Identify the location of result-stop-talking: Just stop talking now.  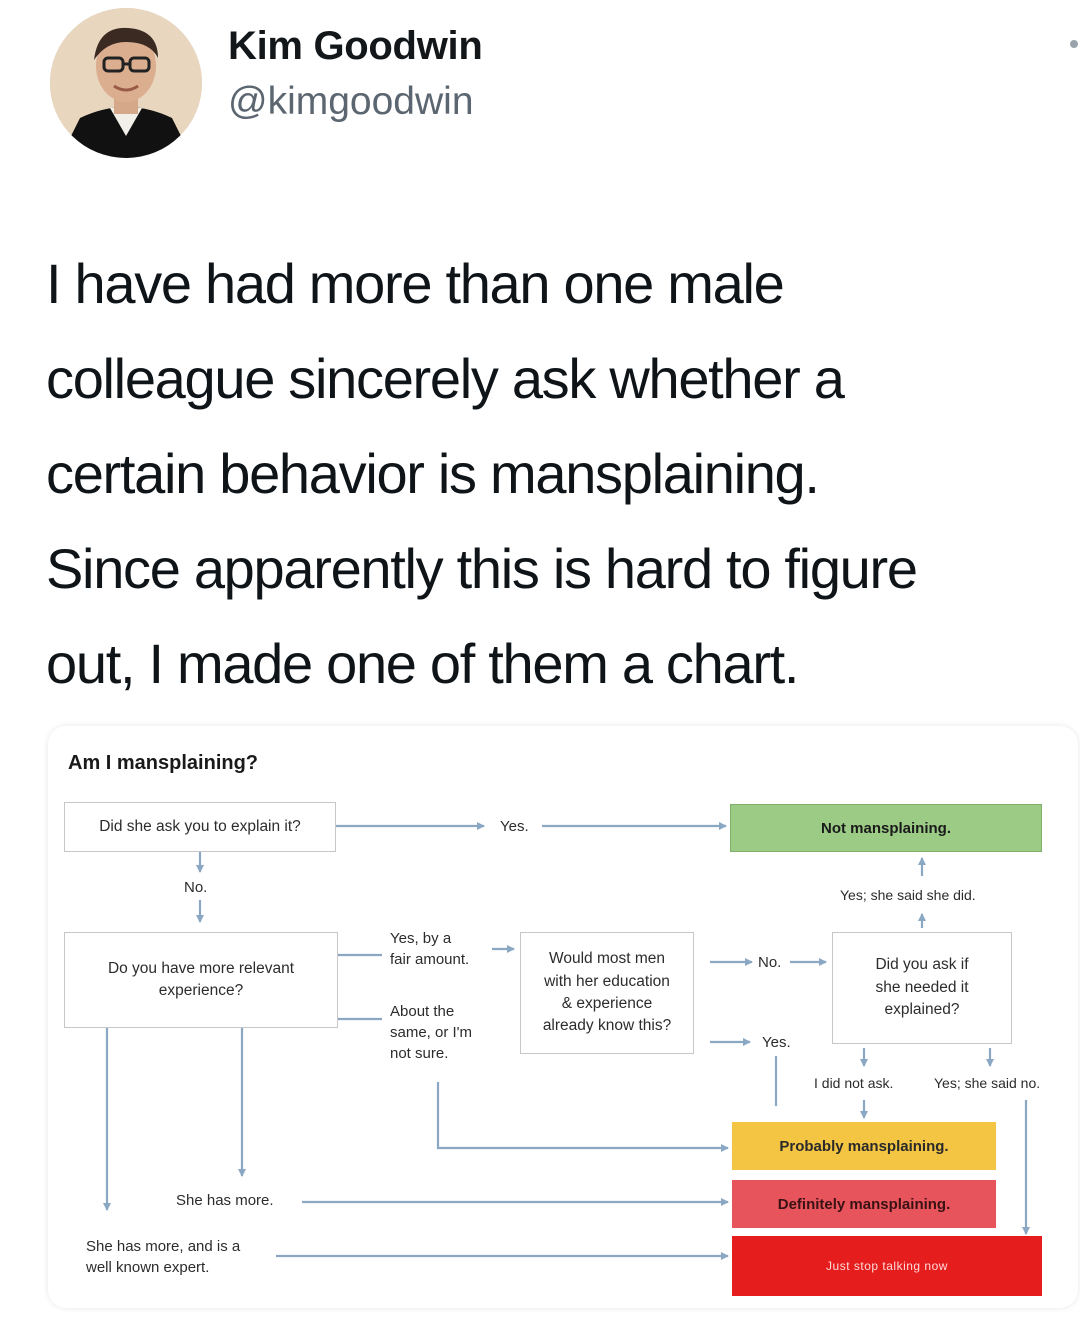
(887, 1266).